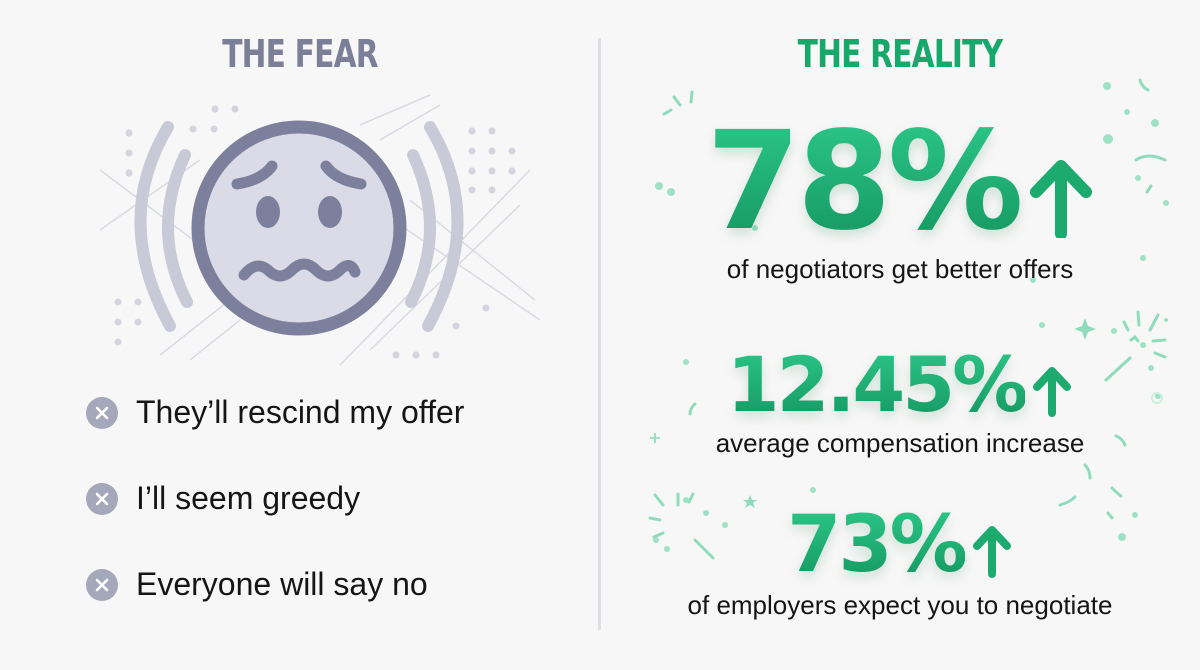 The image size is (1200, 670). Describe the element at coordinates (900, 605) in the screenshot. I see `stat-label: of employers expect you to negotiate` at that location.